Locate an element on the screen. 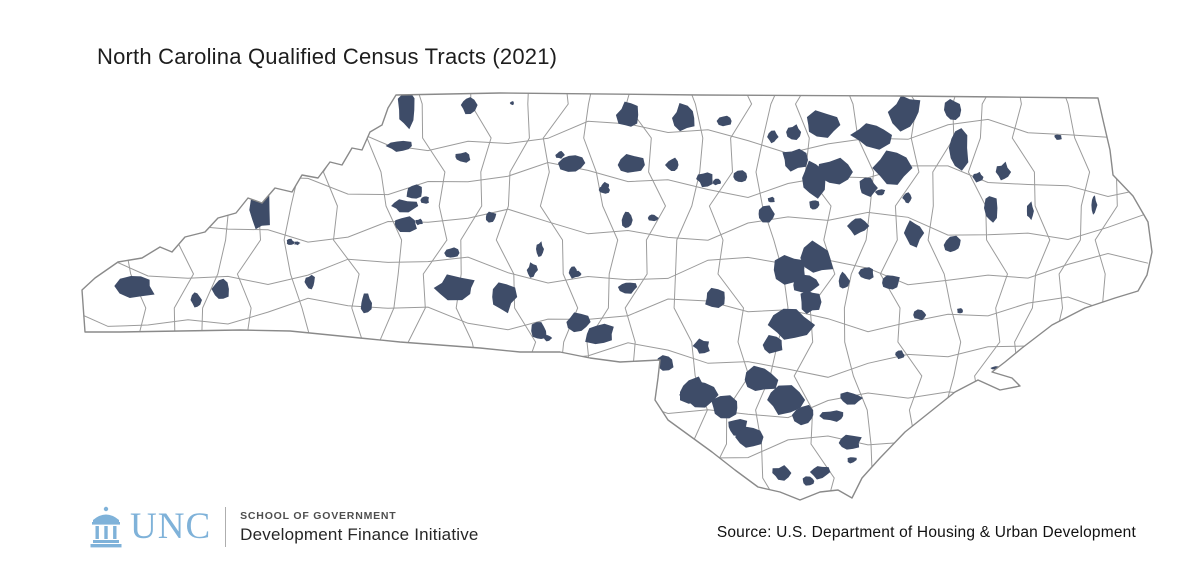 The image size is (1200, 585). logo-divider is located at coordinates (226, 527).